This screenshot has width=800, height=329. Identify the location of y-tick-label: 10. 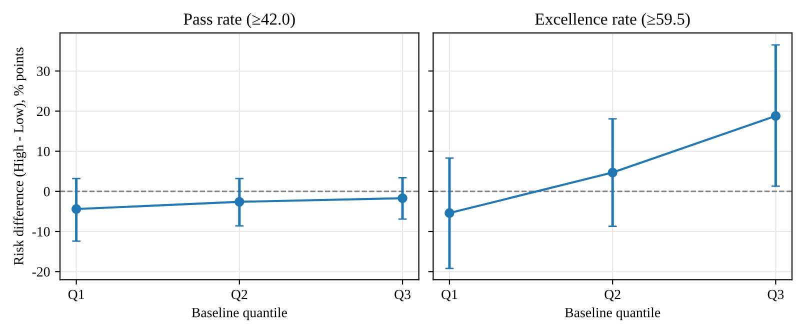
(44, 151).